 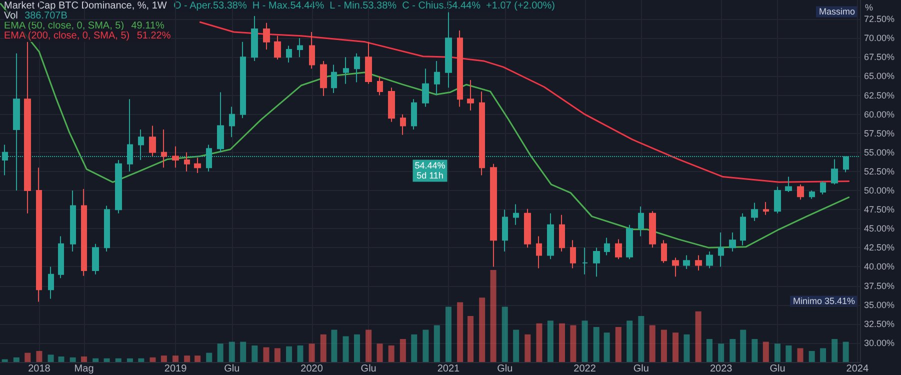 What do you see at coordinates (11, 16) in the screenshot?
I see `text: Vol` at bounding box center [11, 16].